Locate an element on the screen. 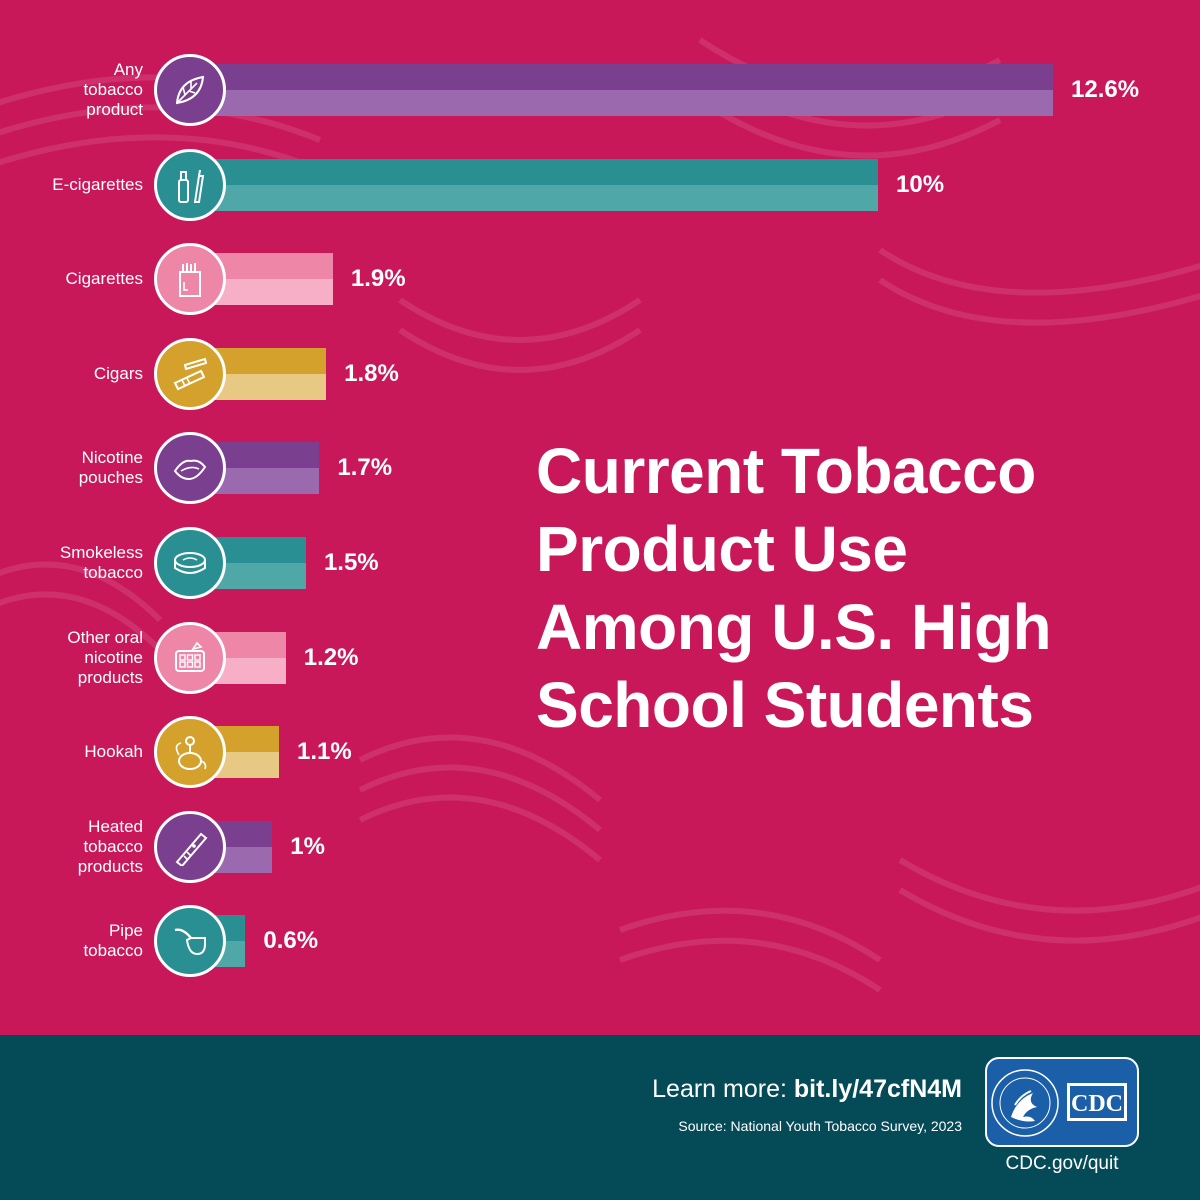 Image resolution: width=1200 pixels, height=1200 pixels. learn-more: Learn more: bit.ly/47cfN4M is located at coordinates (807, 1089).